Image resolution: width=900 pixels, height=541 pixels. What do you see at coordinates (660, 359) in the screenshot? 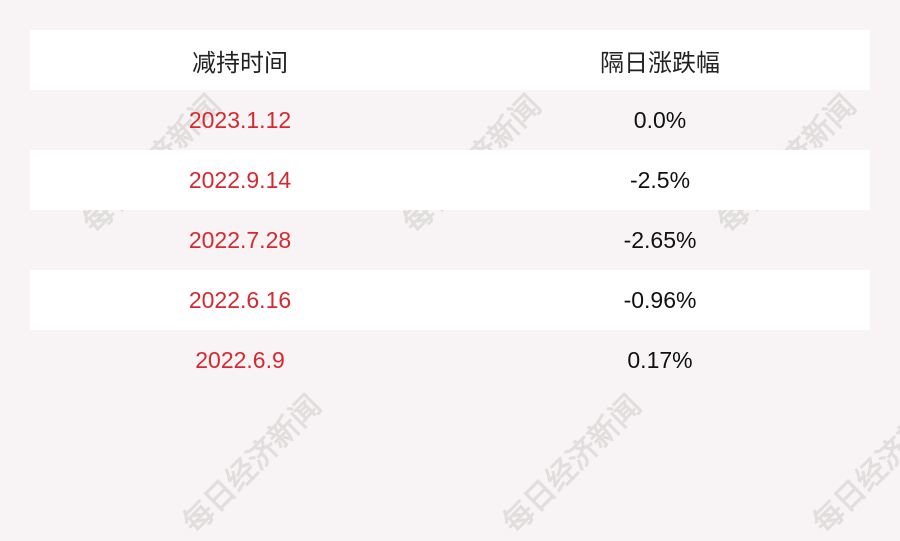
I see `change-cell: 0.17%` at bounding box center [660, 359].